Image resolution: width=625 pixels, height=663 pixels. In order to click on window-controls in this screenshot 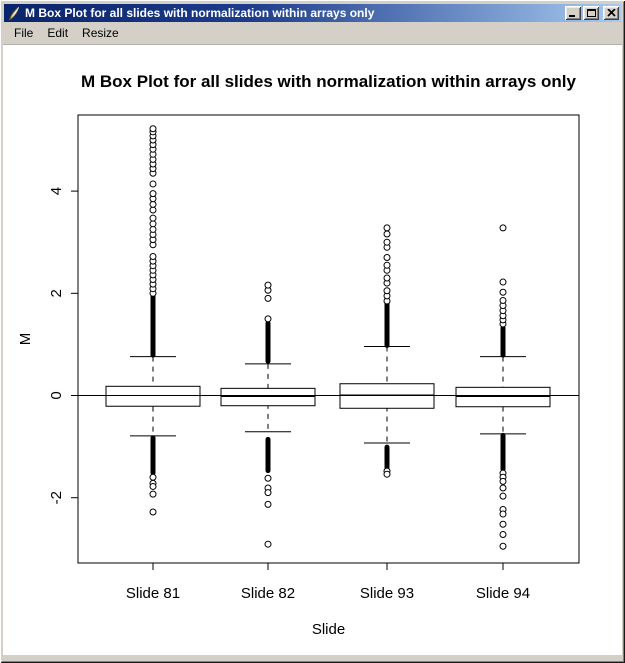, I will do `click(592, 13)`.